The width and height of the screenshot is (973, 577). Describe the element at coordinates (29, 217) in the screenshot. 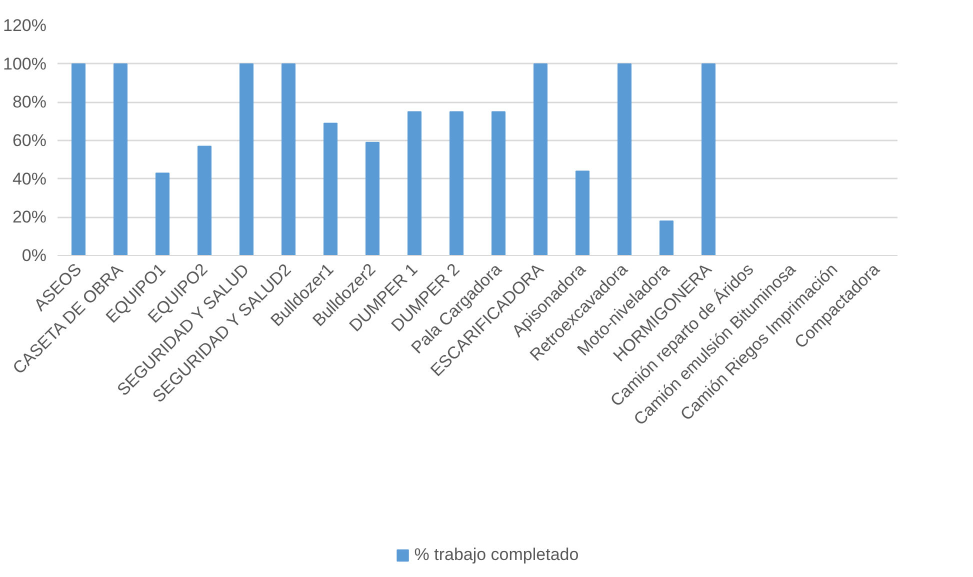

I see `y-tick-label: 20%` at that location.